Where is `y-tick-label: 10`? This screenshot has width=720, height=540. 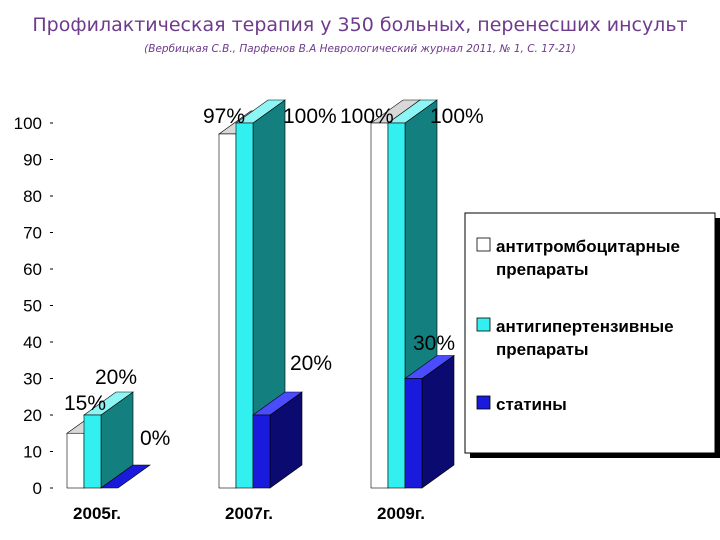 y-tick-label: 10 is located at coordinates (32, 452).